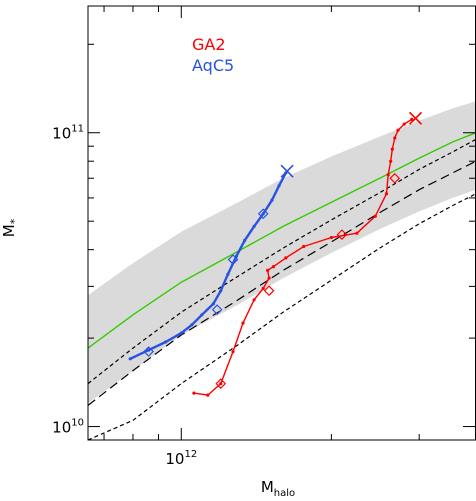  Describe the element at coordinates (10, 227) in the screenshot. I see `y-axis-label: M*` at that location.